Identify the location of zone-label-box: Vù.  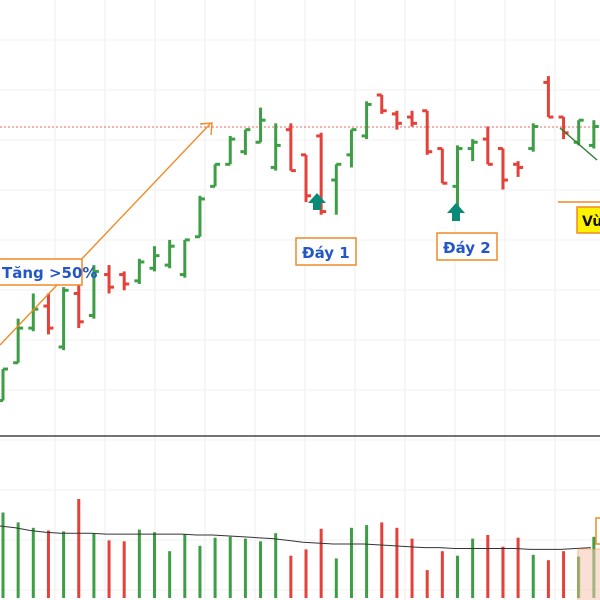
(588, 220).